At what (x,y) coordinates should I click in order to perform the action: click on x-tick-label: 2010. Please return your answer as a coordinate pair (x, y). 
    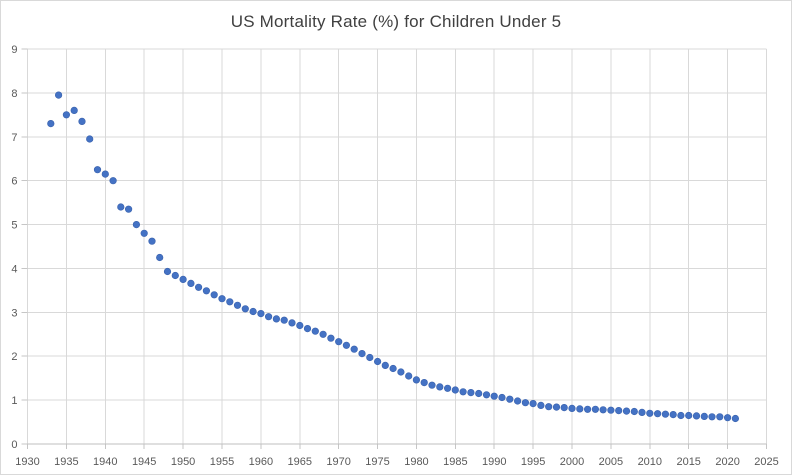
    Looking at the image, I should click on (650, 462).